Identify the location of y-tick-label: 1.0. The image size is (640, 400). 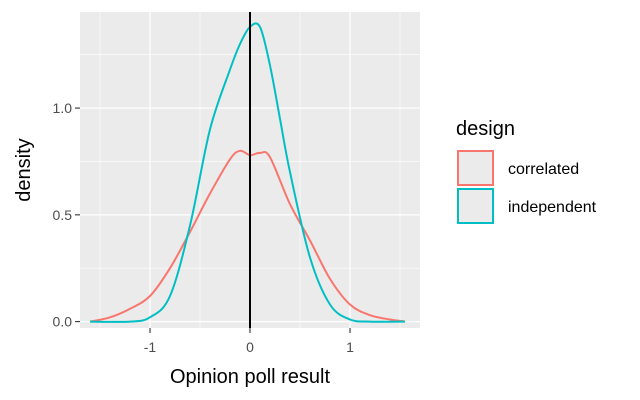
(63, 108).